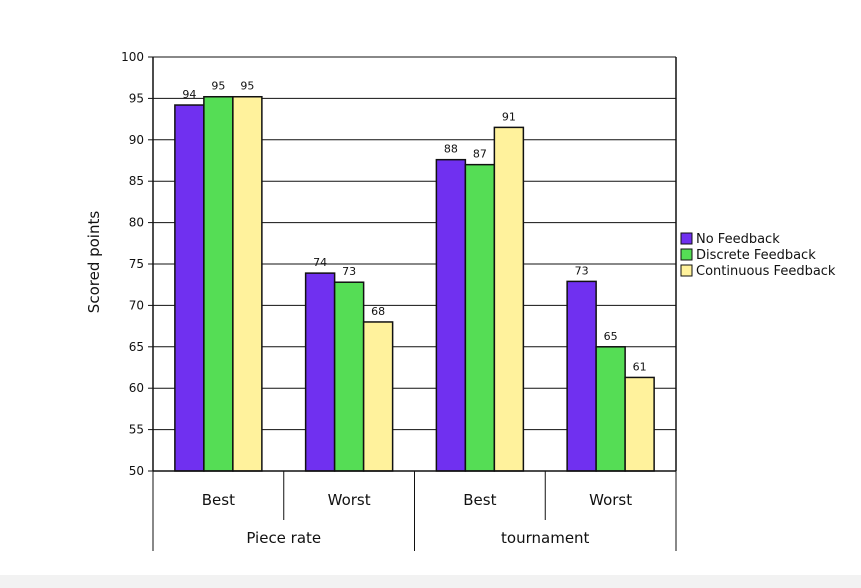 This screenshot has width=861, height=588. I want to click on y-tick-label: 100, so click(132, 57).